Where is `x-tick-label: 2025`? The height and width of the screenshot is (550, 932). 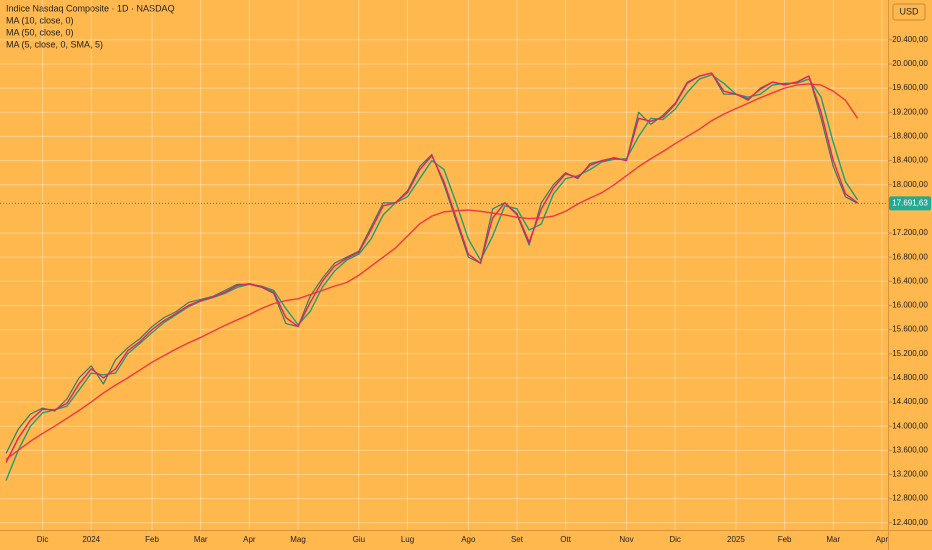 x-tick-label: 2025 is located at coordinates (736, 539).